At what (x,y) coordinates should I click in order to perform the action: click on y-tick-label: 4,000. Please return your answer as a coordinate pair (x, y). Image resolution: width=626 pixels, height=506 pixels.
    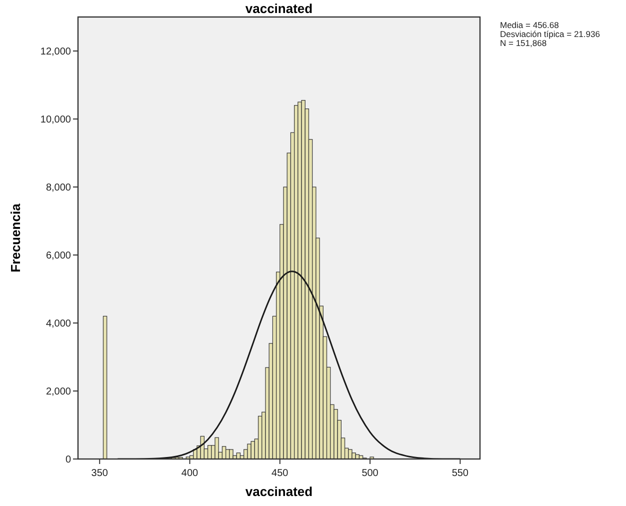
    Looking at the image, I should click on (59, 324).